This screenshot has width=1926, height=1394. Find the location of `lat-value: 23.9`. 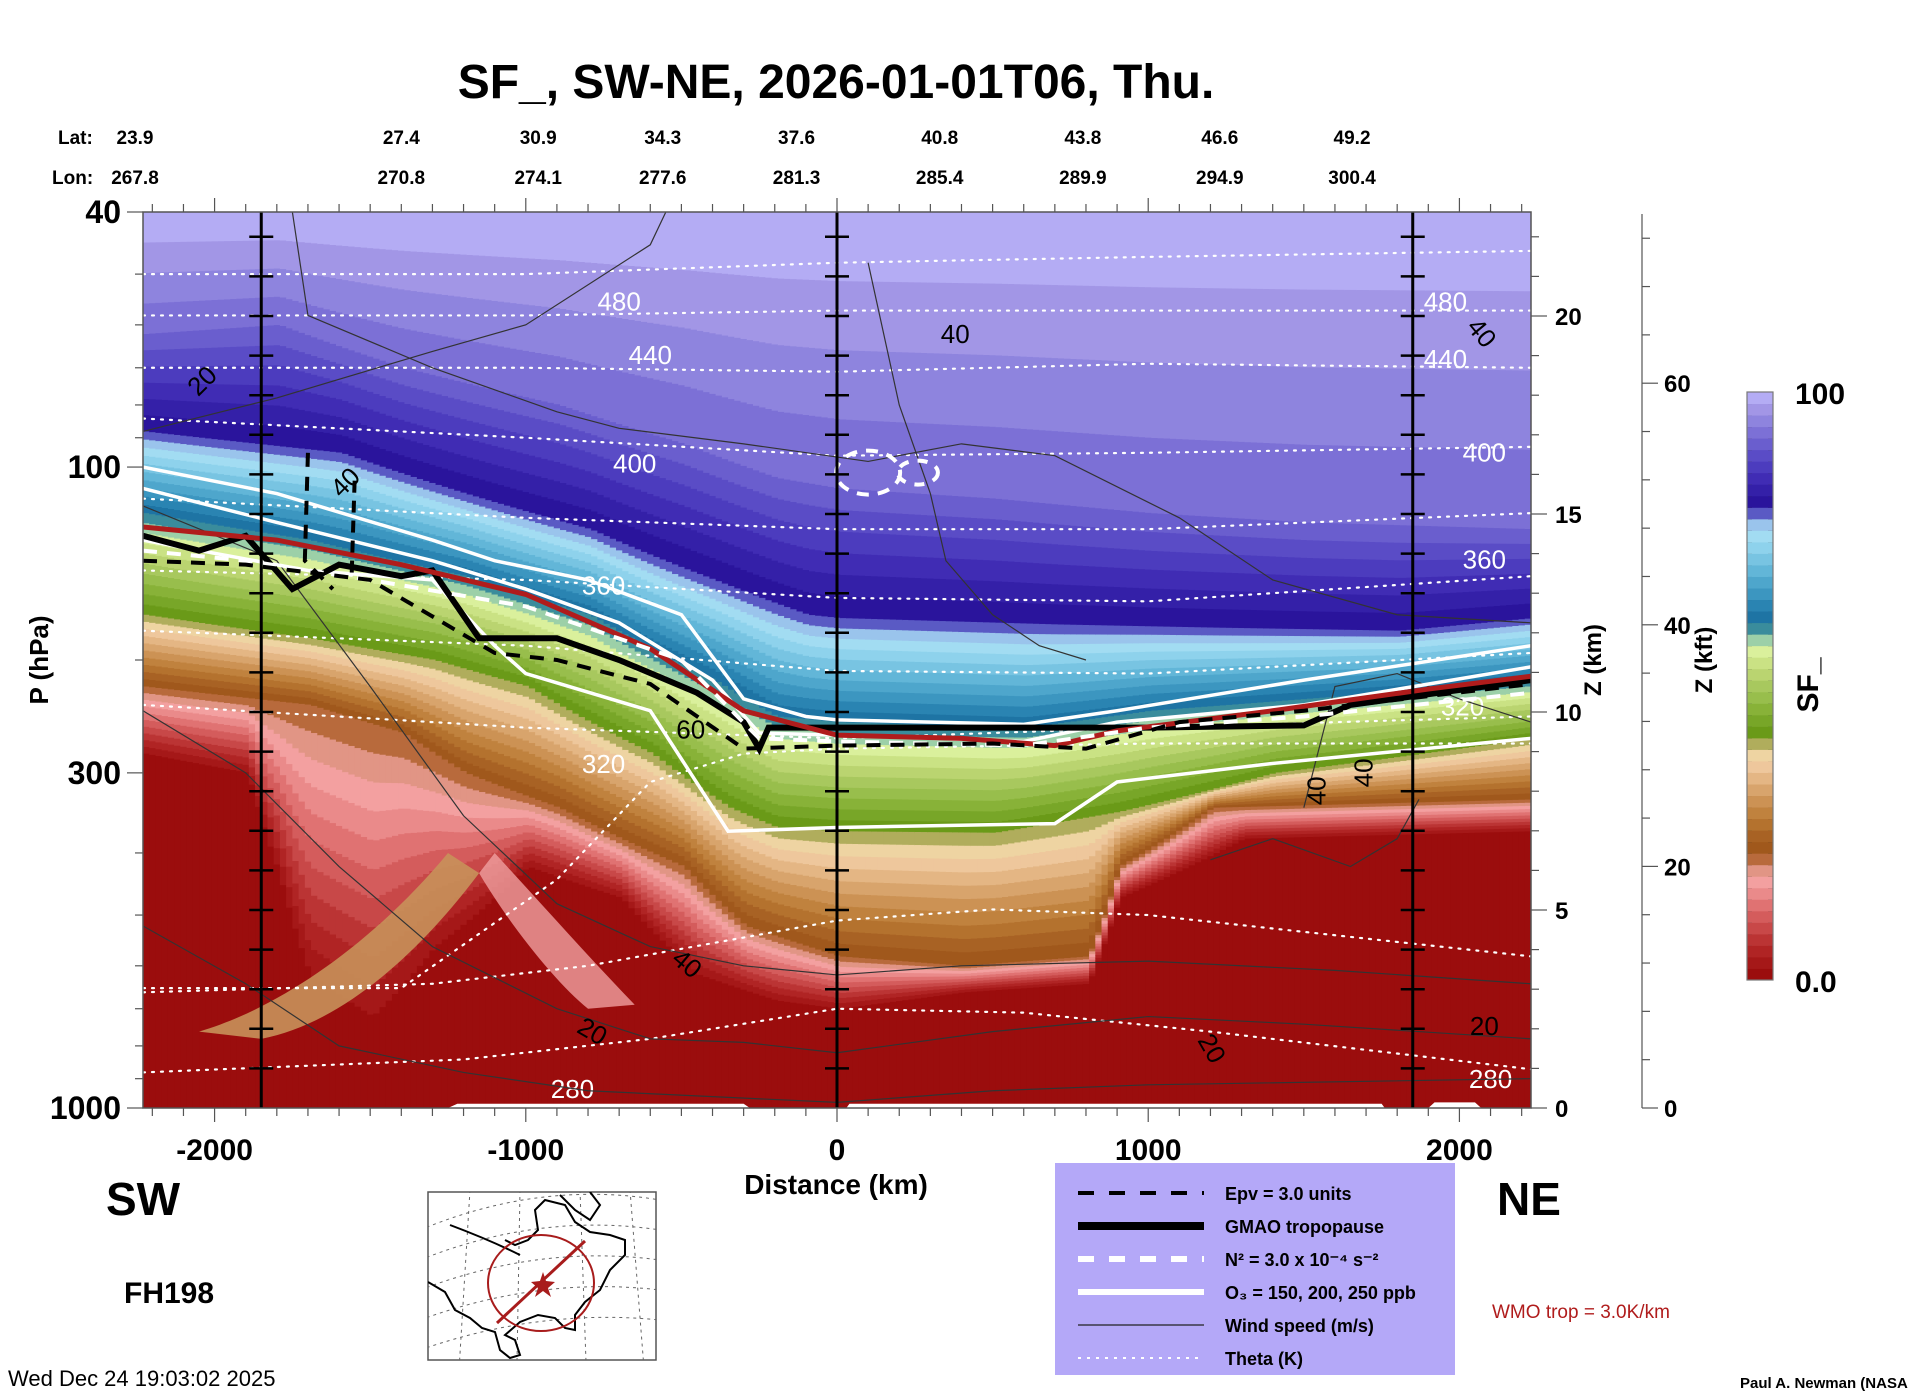

lat-value: 23.9 is located at coordinates (135, 138).